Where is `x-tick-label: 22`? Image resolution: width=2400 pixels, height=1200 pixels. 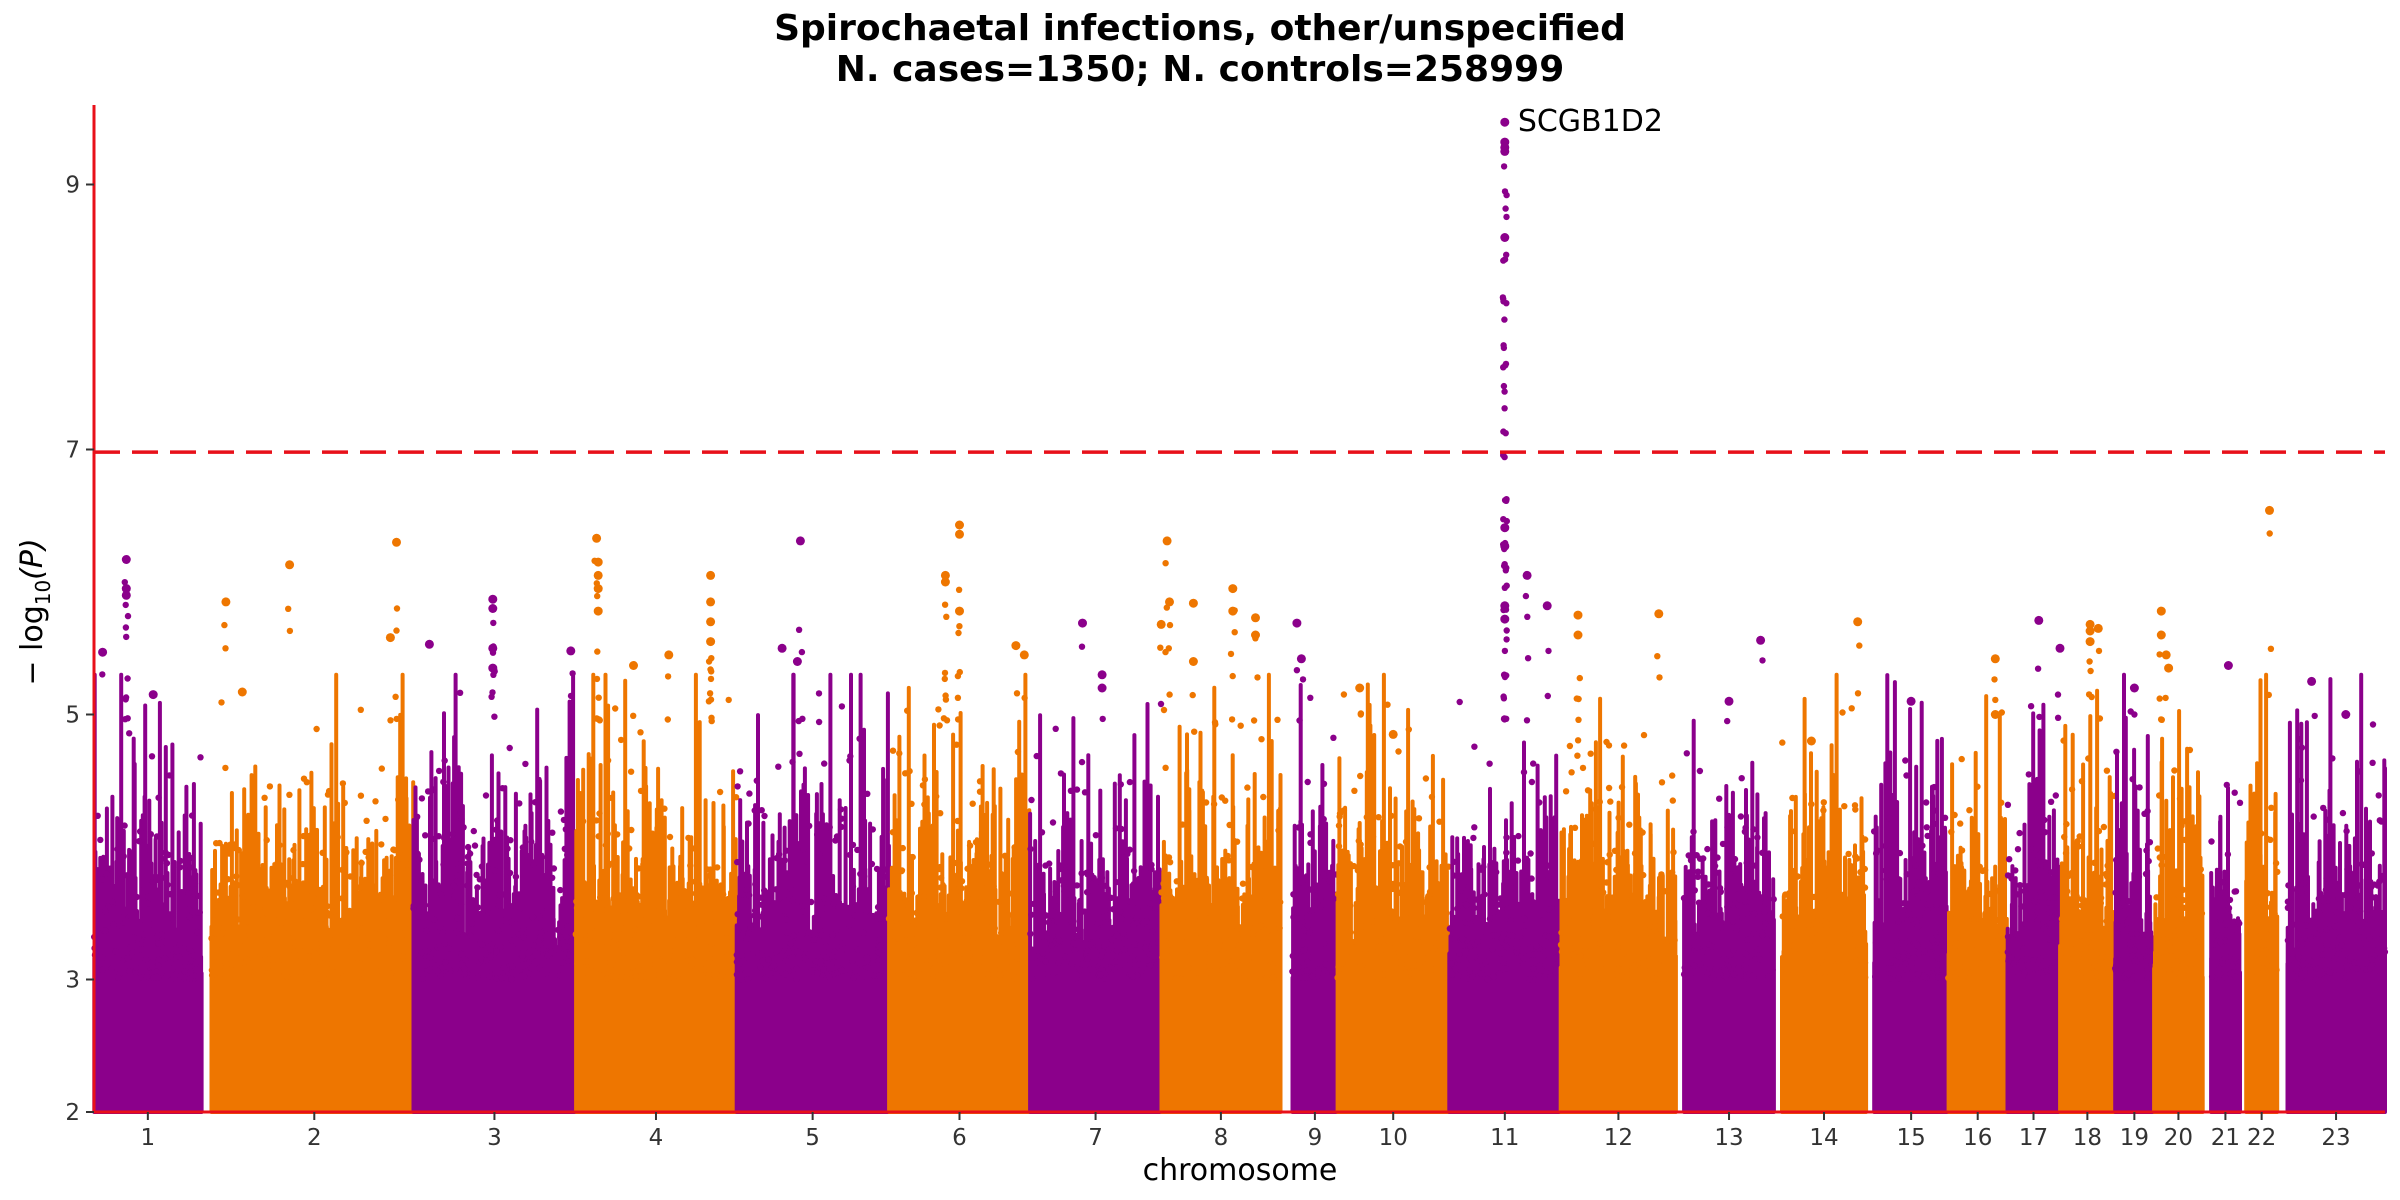 x-tick-label: 22 is located at coordinates (2261, 1138).